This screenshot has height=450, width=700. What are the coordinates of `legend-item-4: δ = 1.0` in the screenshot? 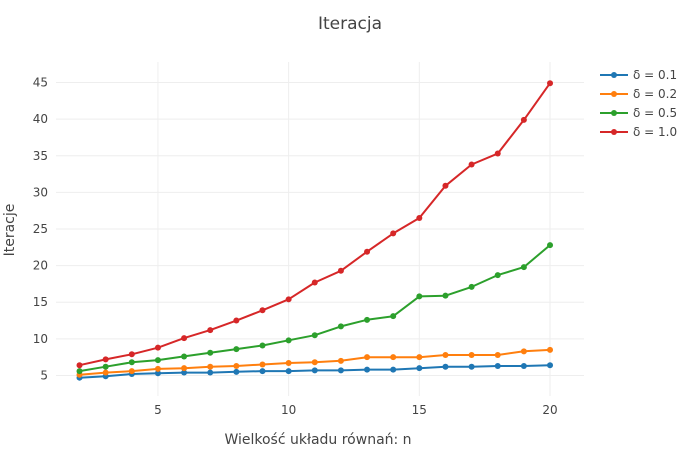 It's located at (638, 132).